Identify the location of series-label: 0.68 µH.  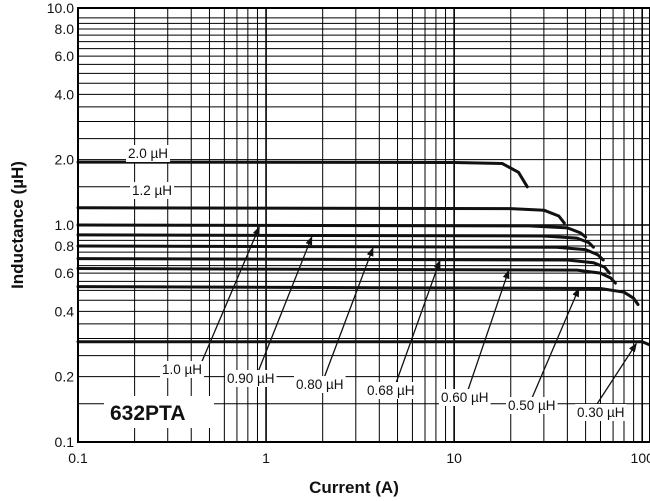
(391, 390).